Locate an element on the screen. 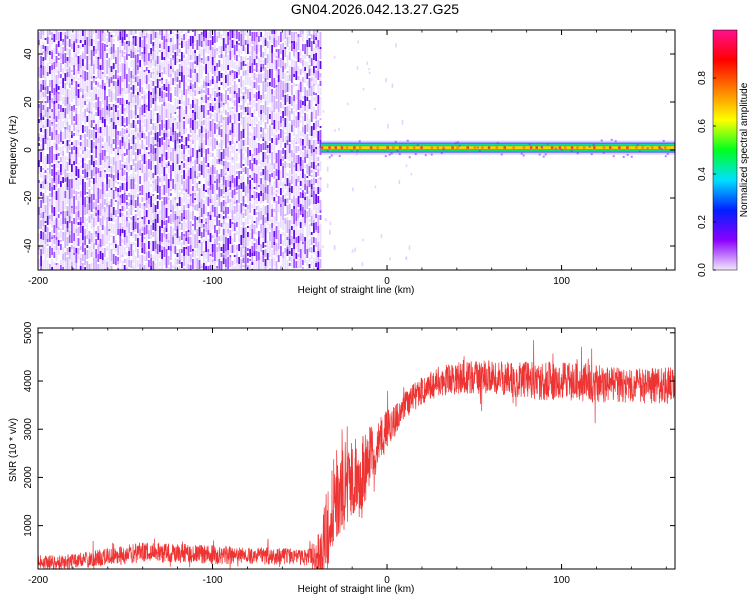 The width and height of the screenshot is (750, 605). carrier-peak is located at coordinates (457, 147).